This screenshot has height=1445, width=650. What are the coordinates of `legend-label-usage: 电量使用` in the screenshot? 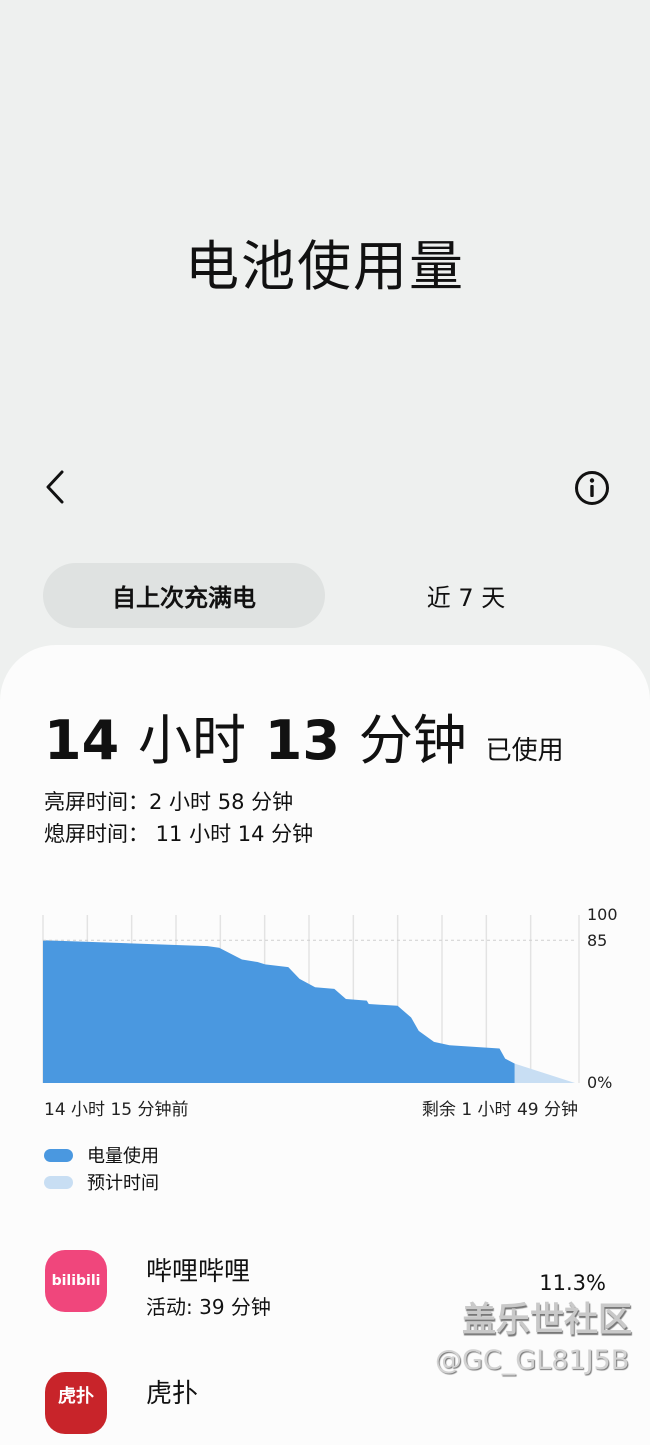 It's located at (123, 1156).